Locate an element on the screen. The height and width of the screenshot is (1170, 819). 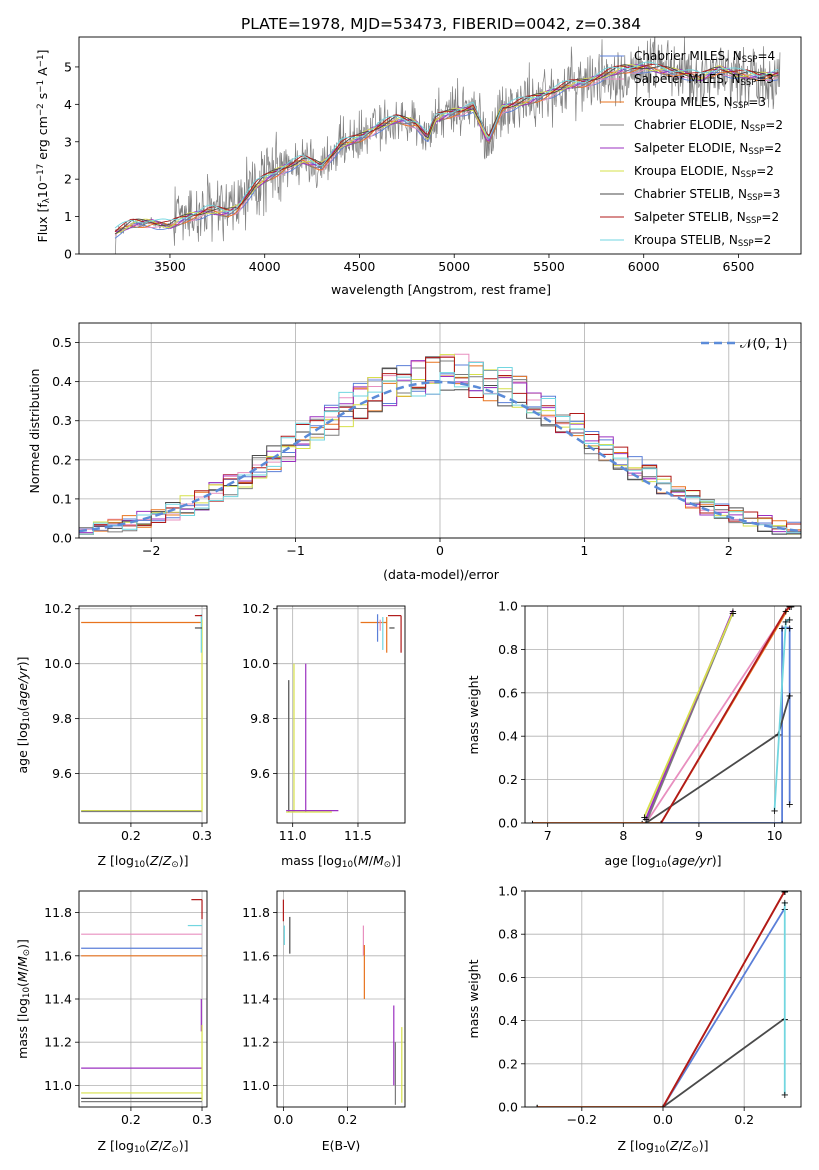
y-axis-label: age [log10(age/yr)] is located at coordinates (23, 714).